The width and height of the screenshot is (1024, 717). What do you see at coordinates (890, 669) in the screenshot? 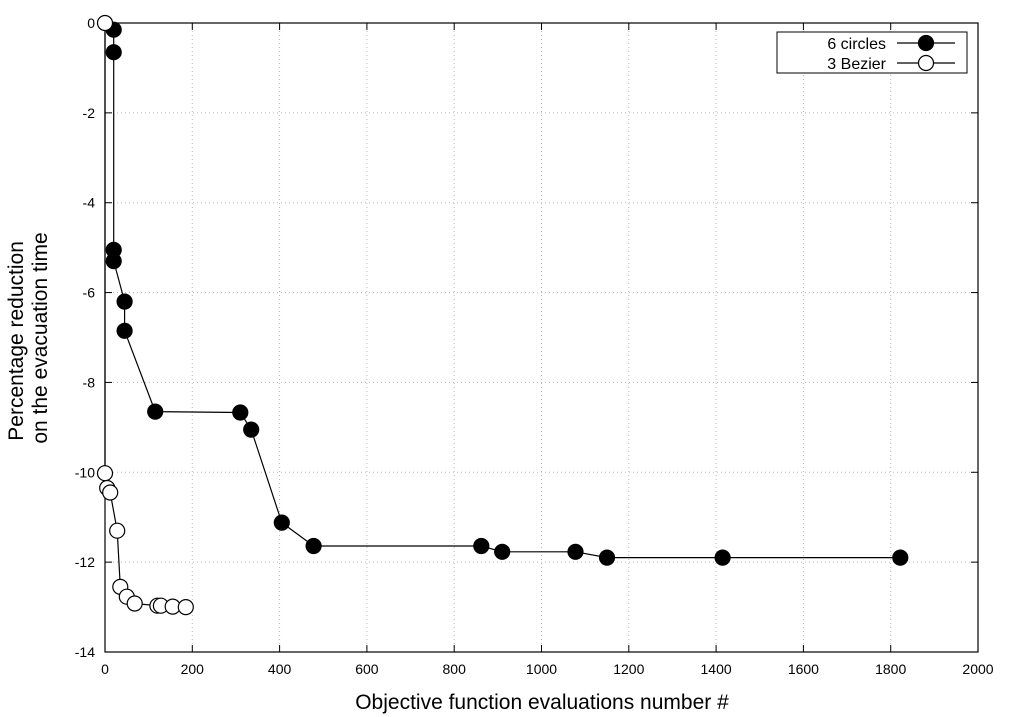
I see `x-tick-label: 1800` at bounding box center [890, 669].